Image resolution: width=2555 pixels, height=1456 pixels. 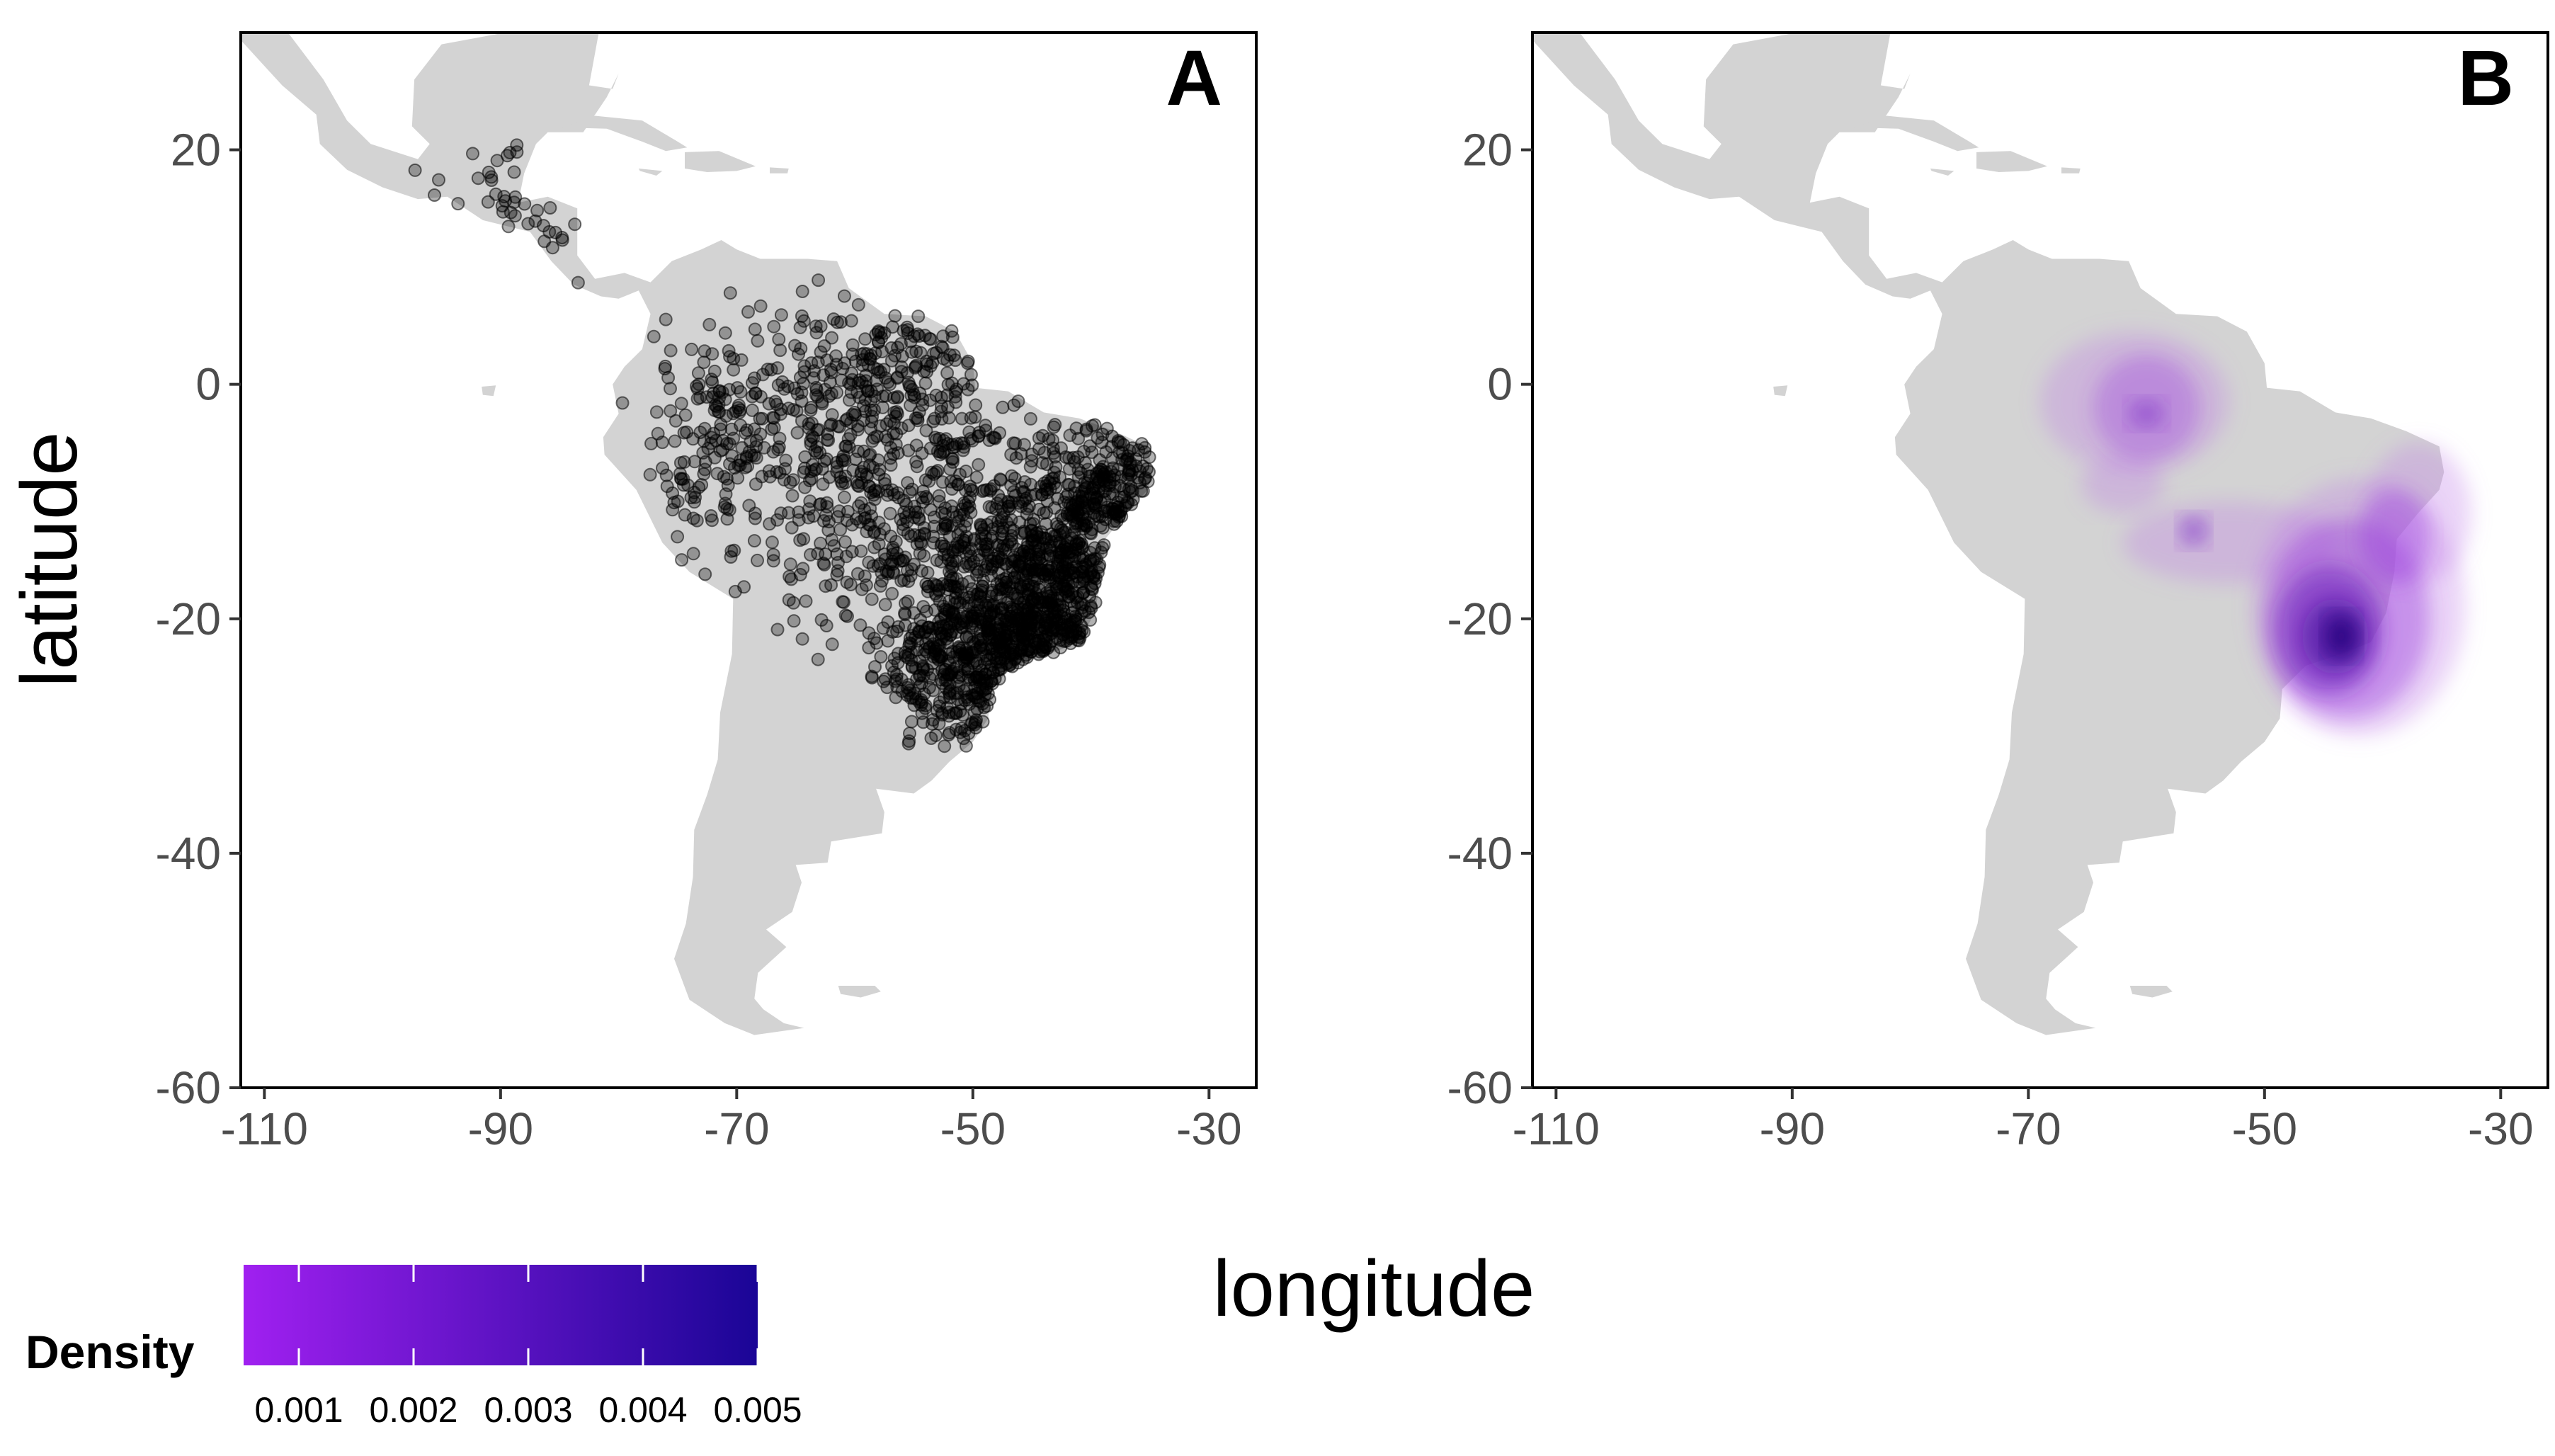 What do you see at coordinates (1374, 1289) in the screenshot?
I see `x-axis-title: longitude` at bounding box center [1374, 1289].